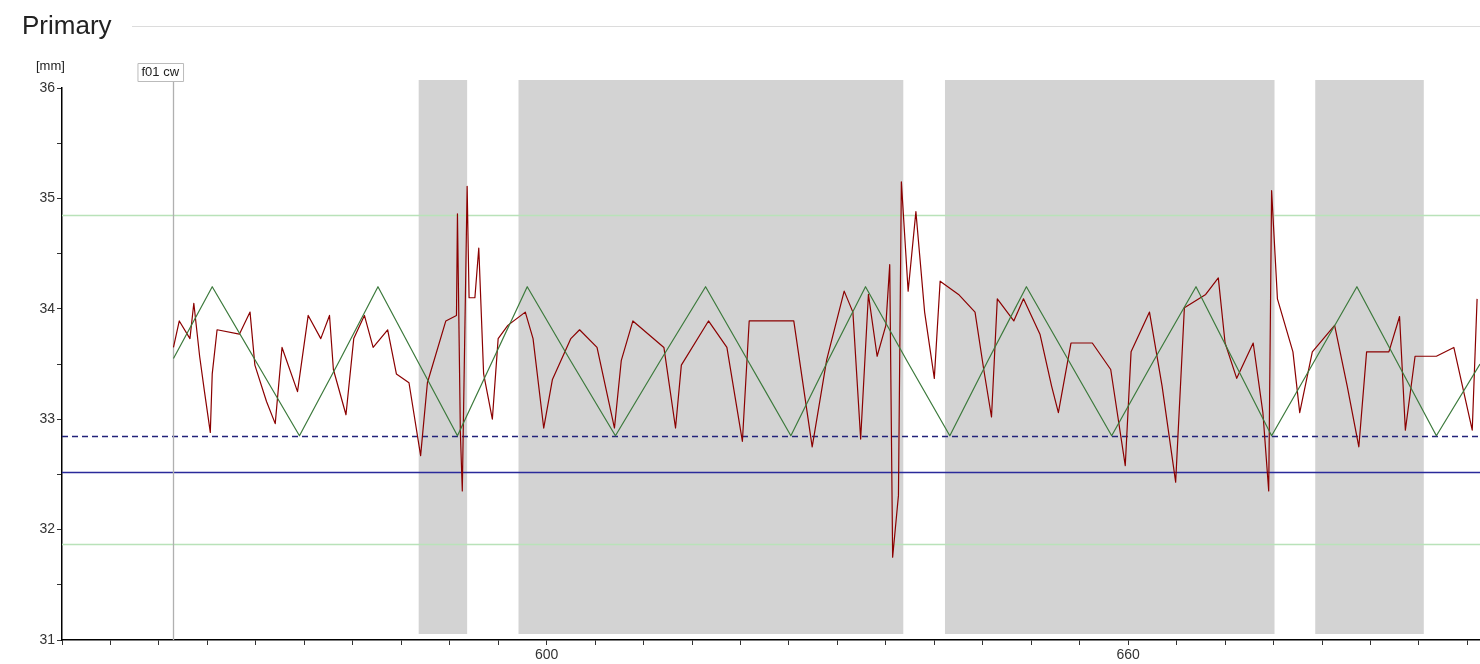 This screenshot has width=1480, height=664. I want to click on x-tick-label: 660, so click(1128, 654).